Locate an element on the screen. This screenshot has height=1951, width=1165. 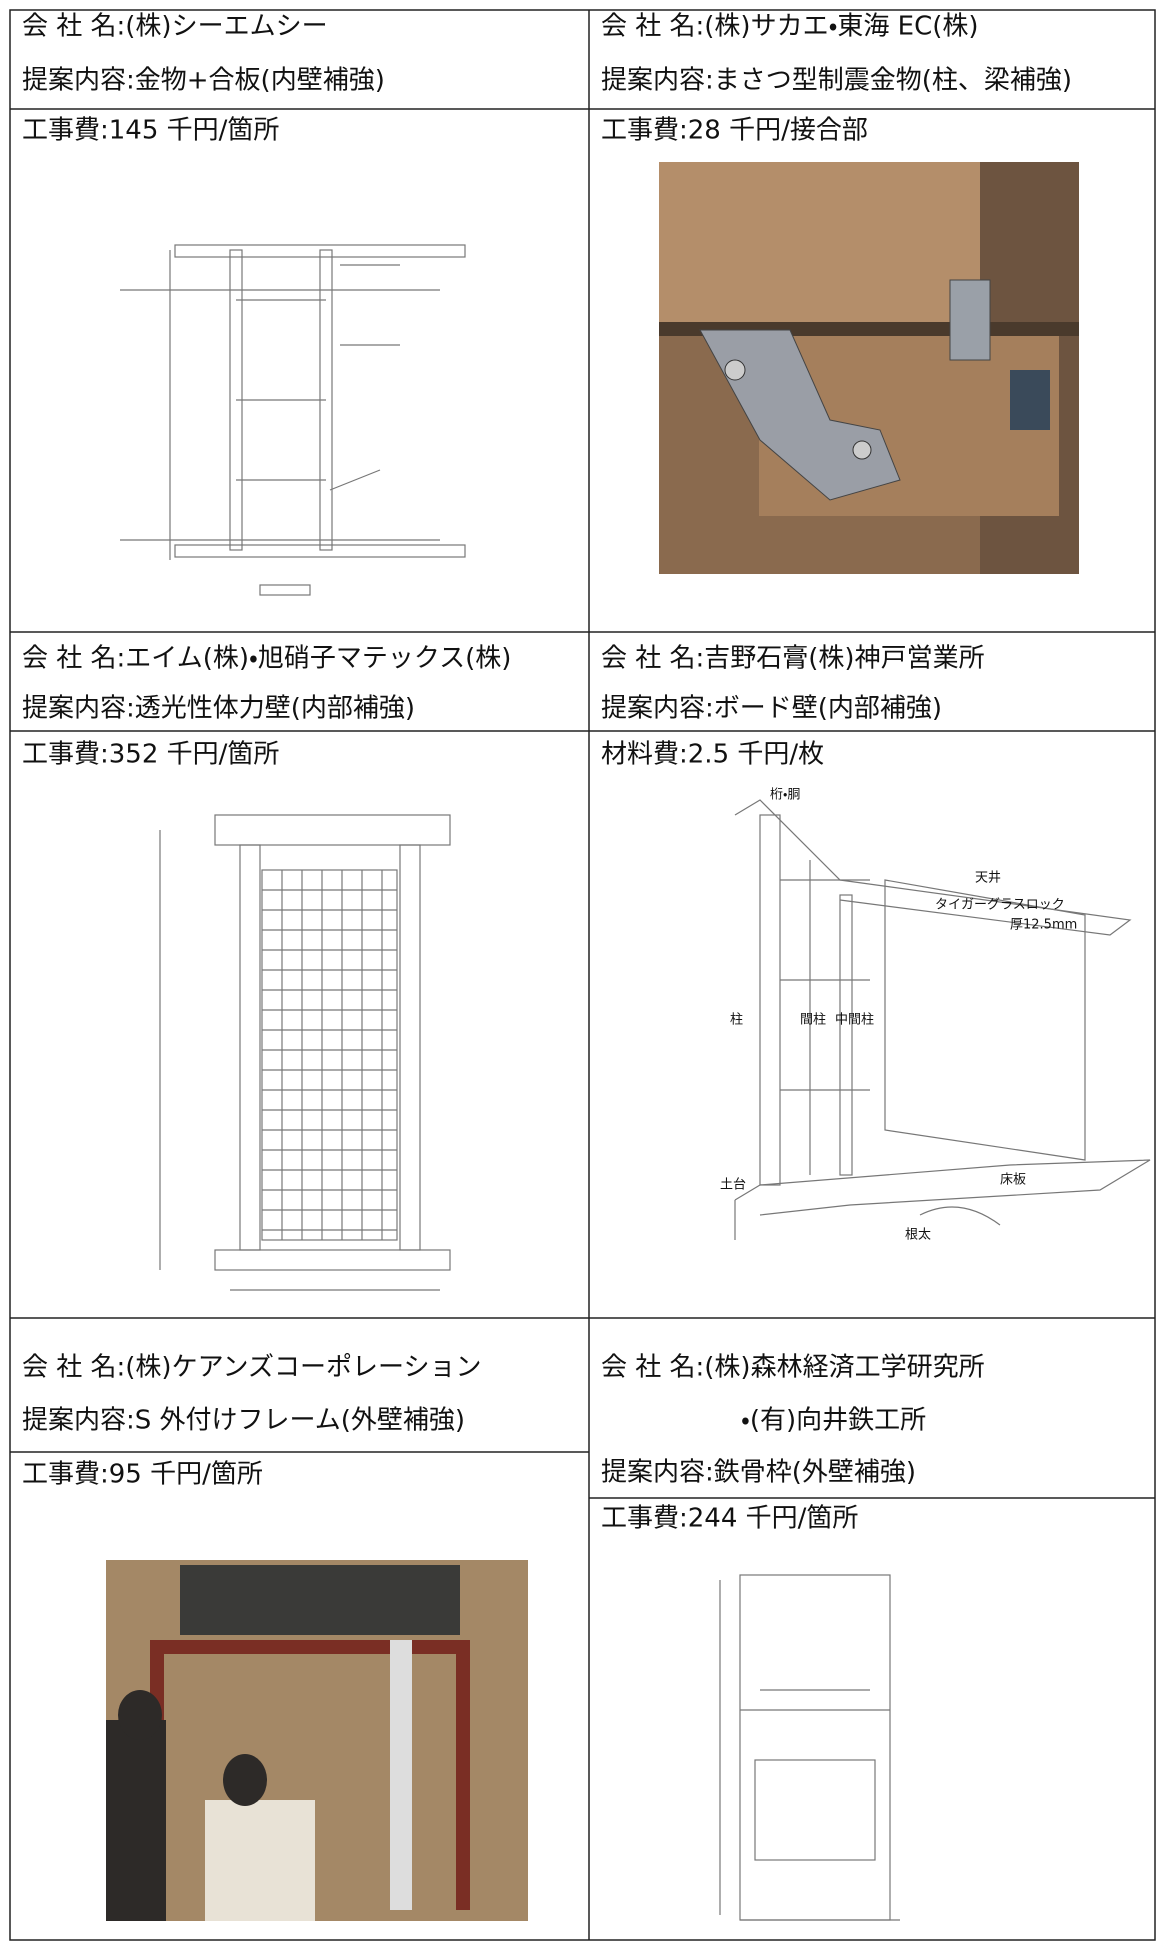
cost: 材料費:2.5 千円/枚 is located at coordinates (712, 755).